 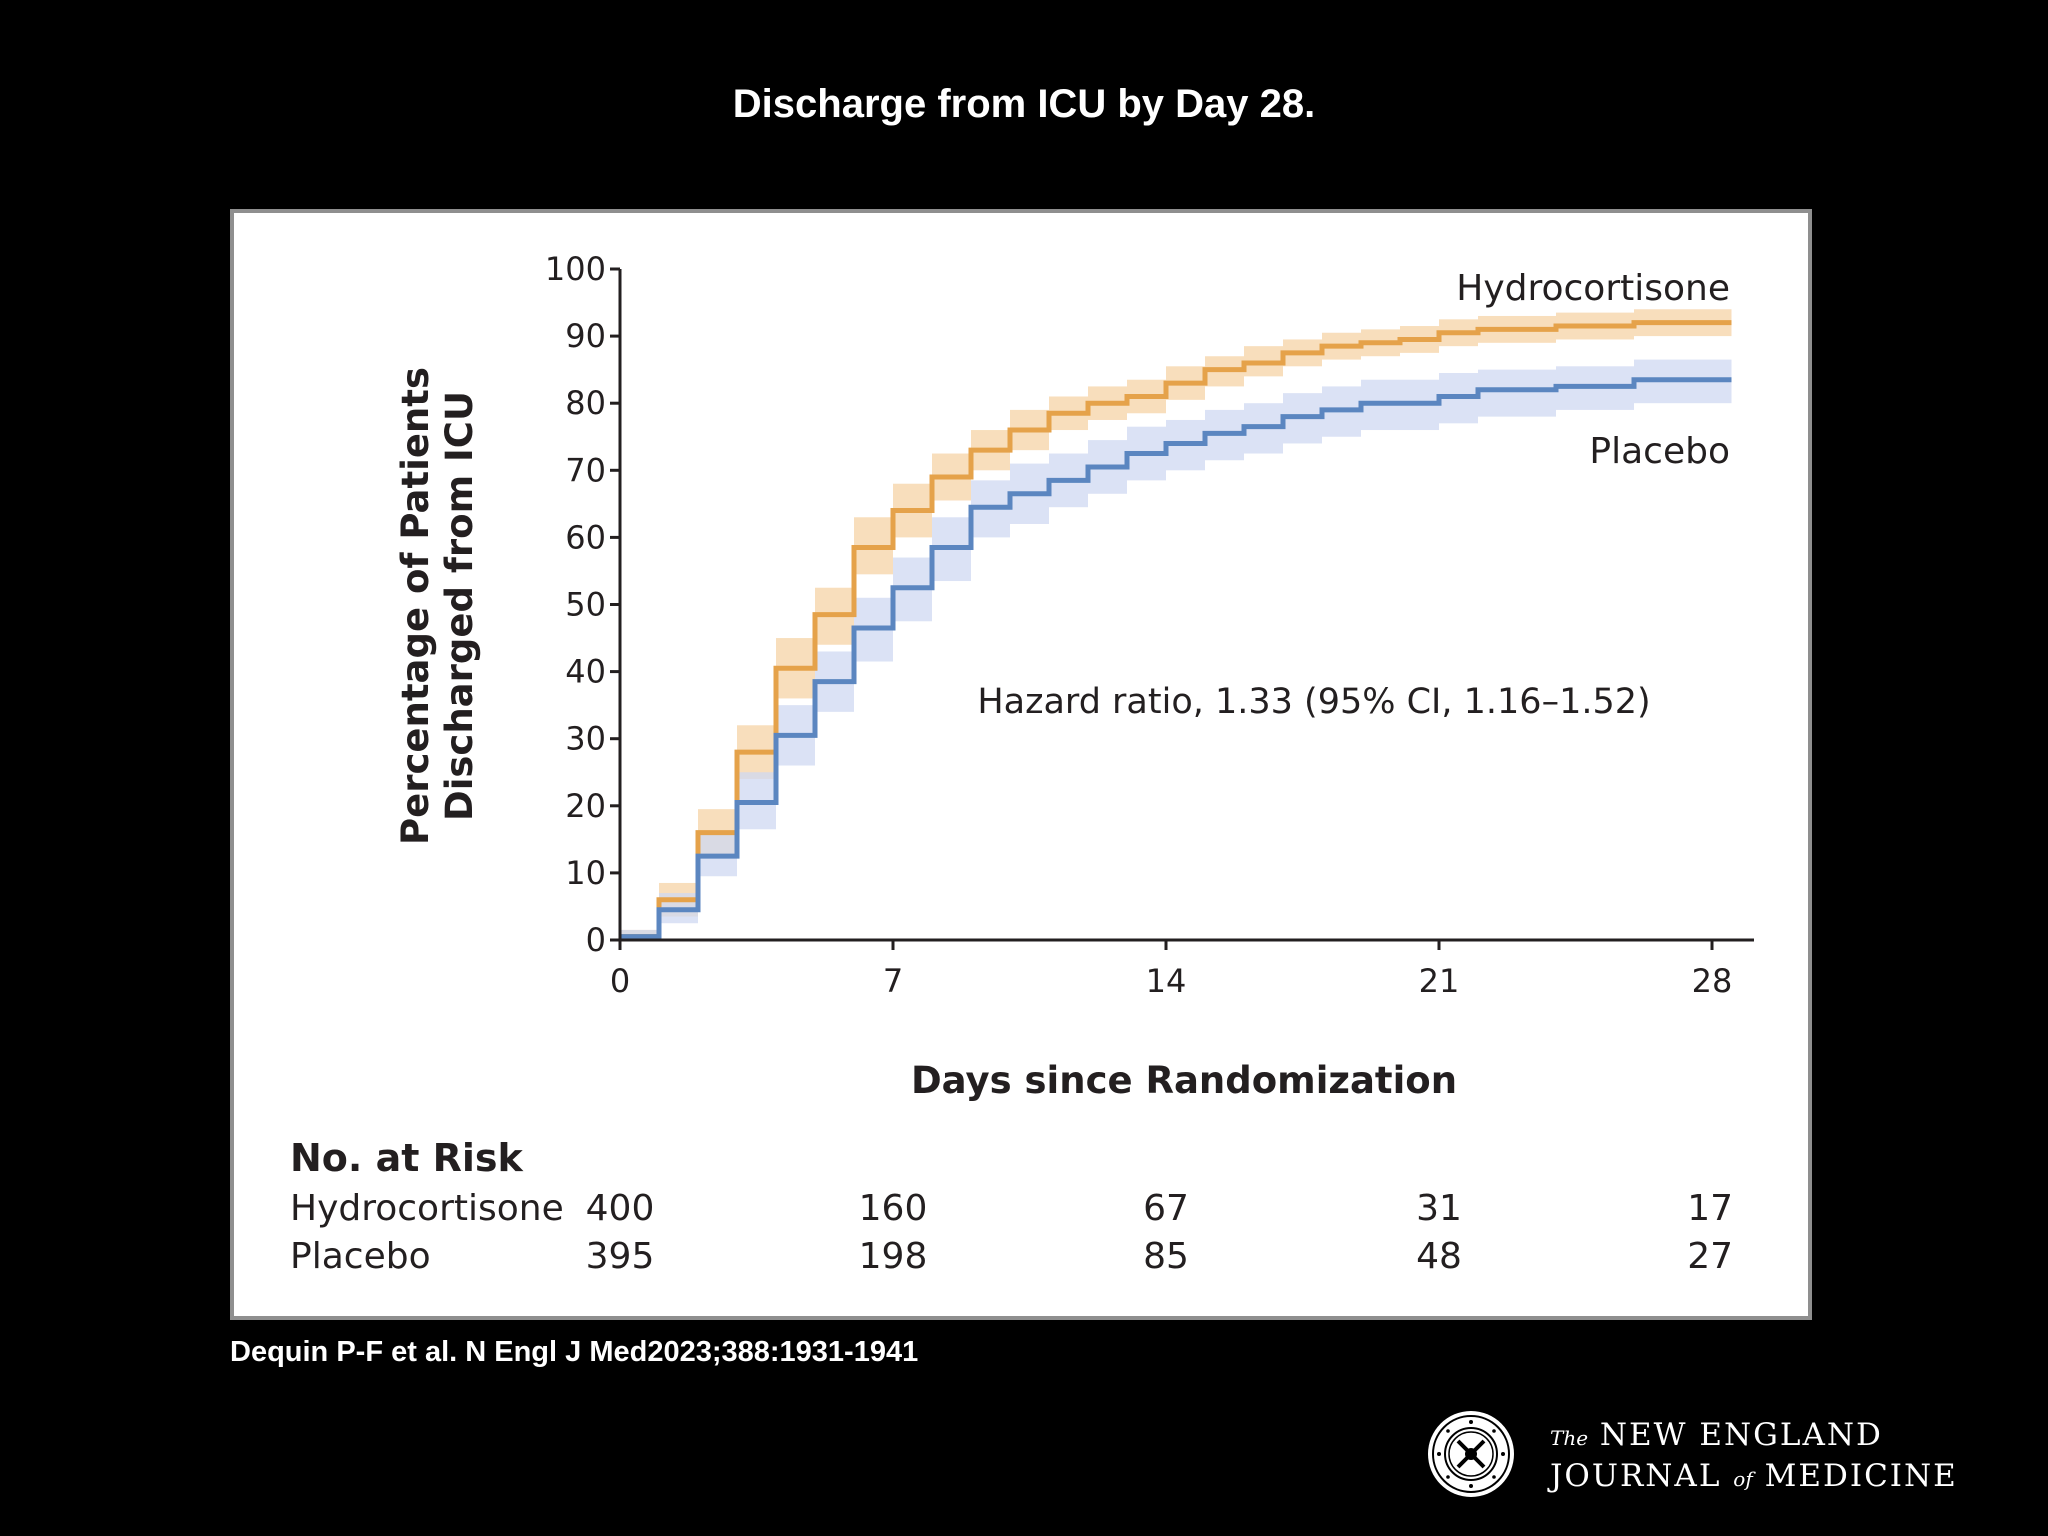 What do you see at coordinates (1593, 288) in the screenshot?
I see `series-label-hydrocortisone: Hydrocortisone` at bounding box center [1593, 288].